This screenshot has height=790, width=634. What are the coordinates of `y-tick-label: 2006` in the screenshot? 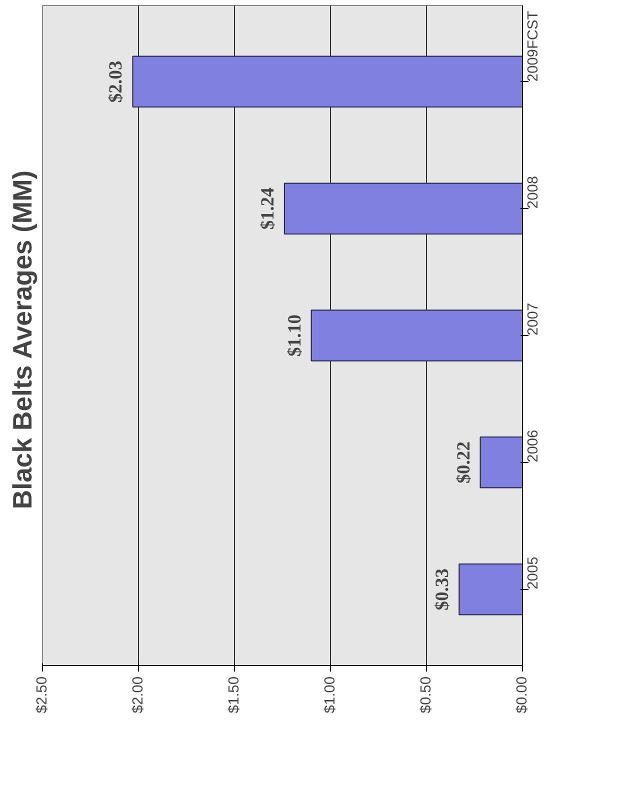 It's located at (534, 446).